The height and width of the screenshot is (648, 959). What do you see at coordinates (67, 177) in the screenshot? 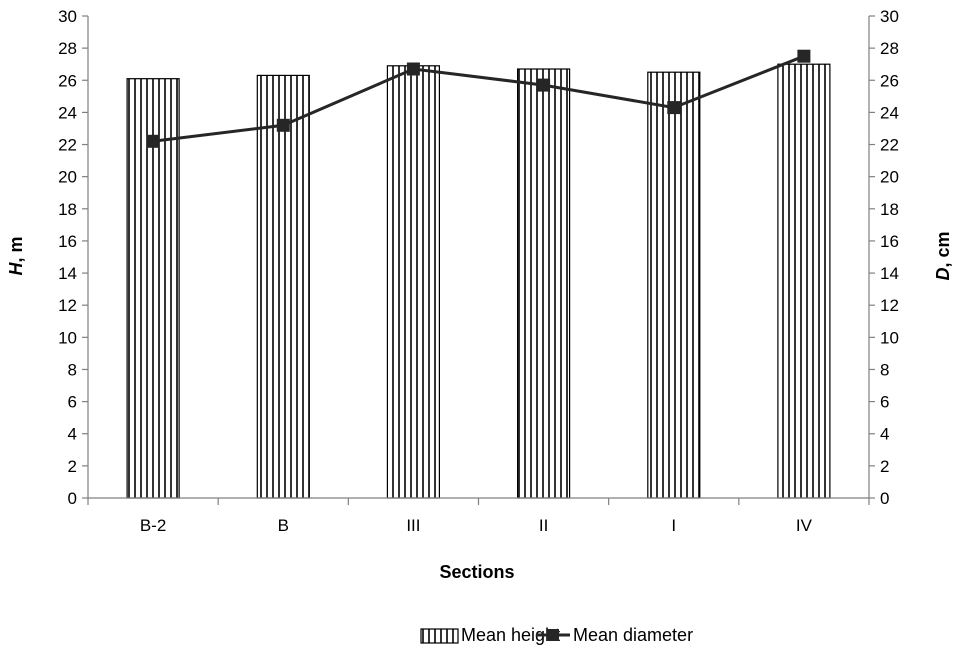
I see `left-tick-label: 20` at bounding box center [67, 177].